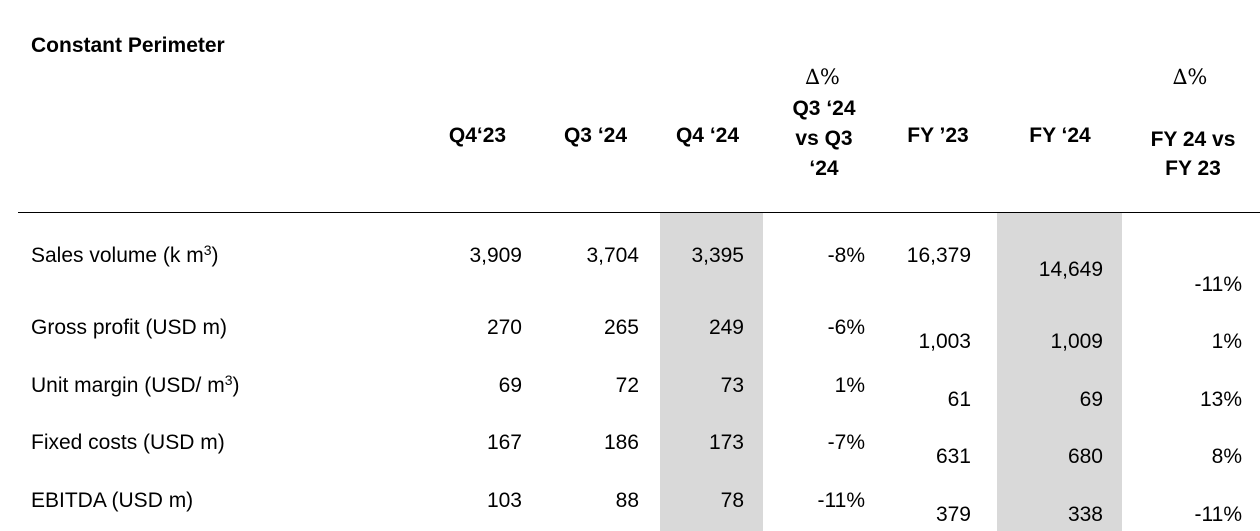 Image resolution: width=1260 pixels, height=531 pixels. Describe the element at coordinates (128, 442) in the screenshot. I see `row-label-fixed-costs: Fixed costs (USD m)` at that location.